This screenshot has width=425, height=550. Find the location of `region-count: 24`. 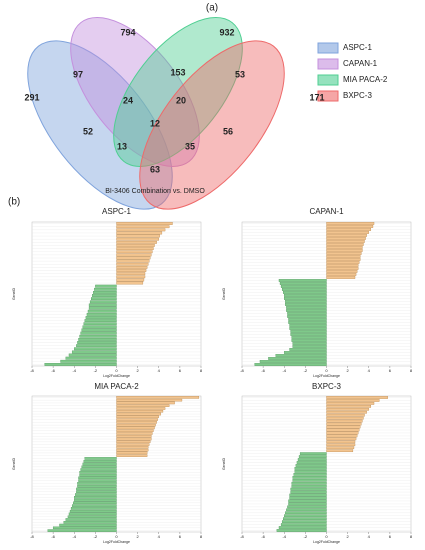

region-count: 24 is located at coordinates (128, 100).